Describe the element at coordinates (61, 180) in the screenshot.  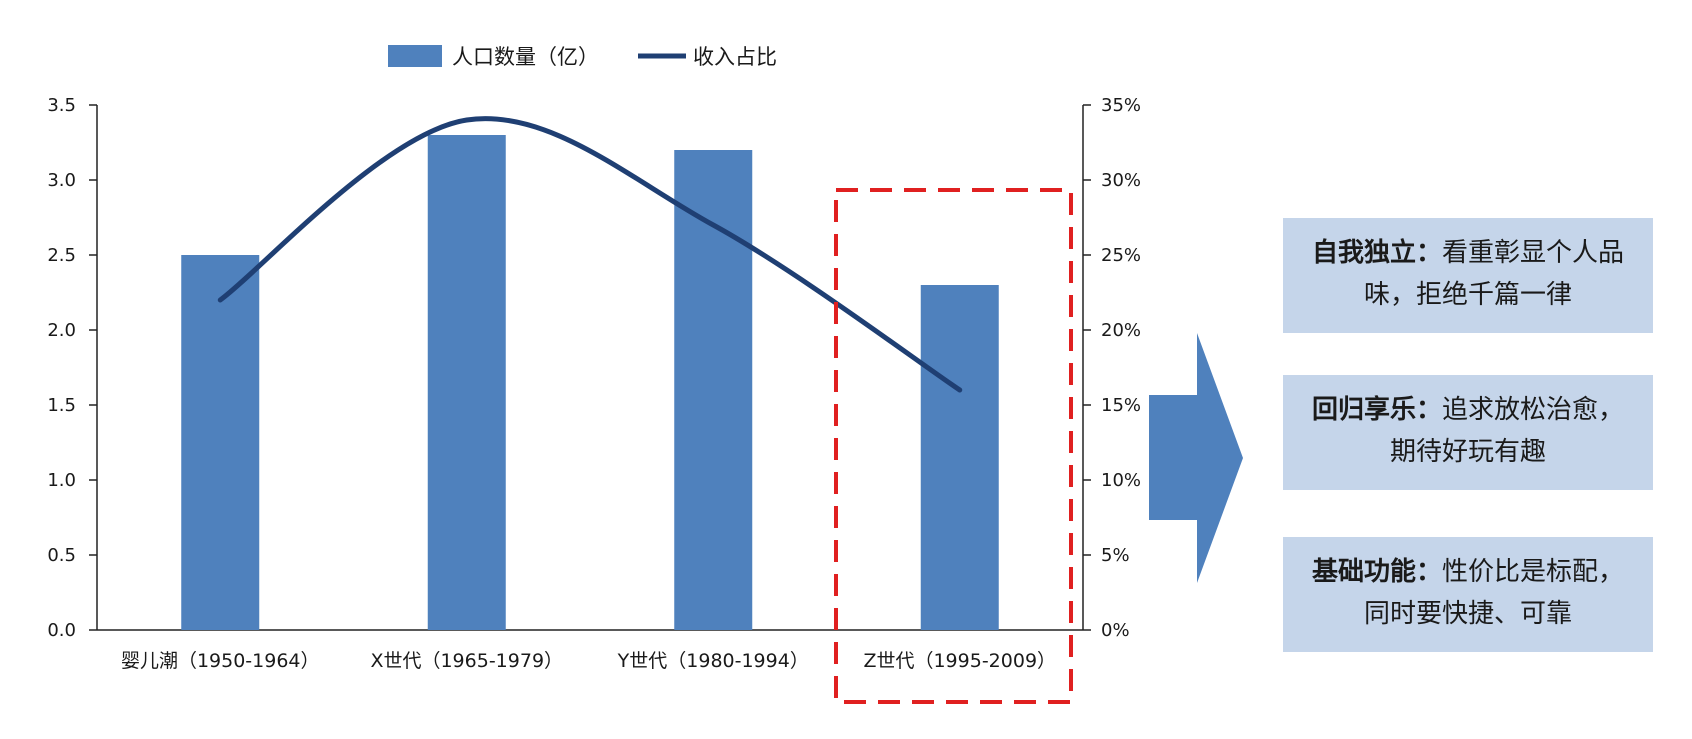
I see `left-tick-label: 3.0` at that location.